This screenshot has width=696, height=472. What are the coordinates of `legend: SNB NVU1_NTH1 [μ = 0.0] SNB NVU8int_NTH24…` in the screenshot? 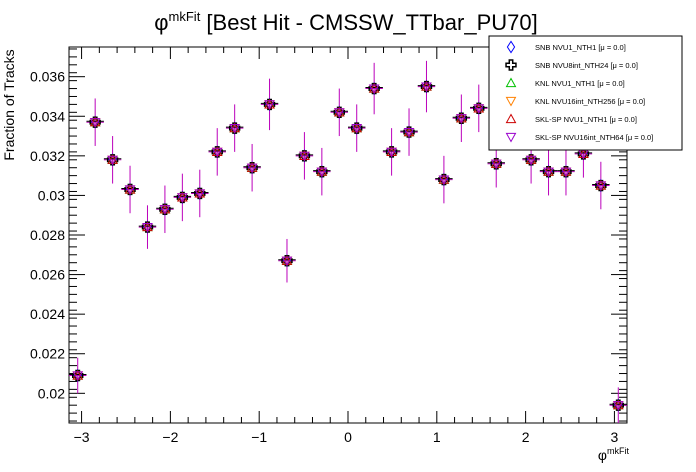 It's located at (585, 93).